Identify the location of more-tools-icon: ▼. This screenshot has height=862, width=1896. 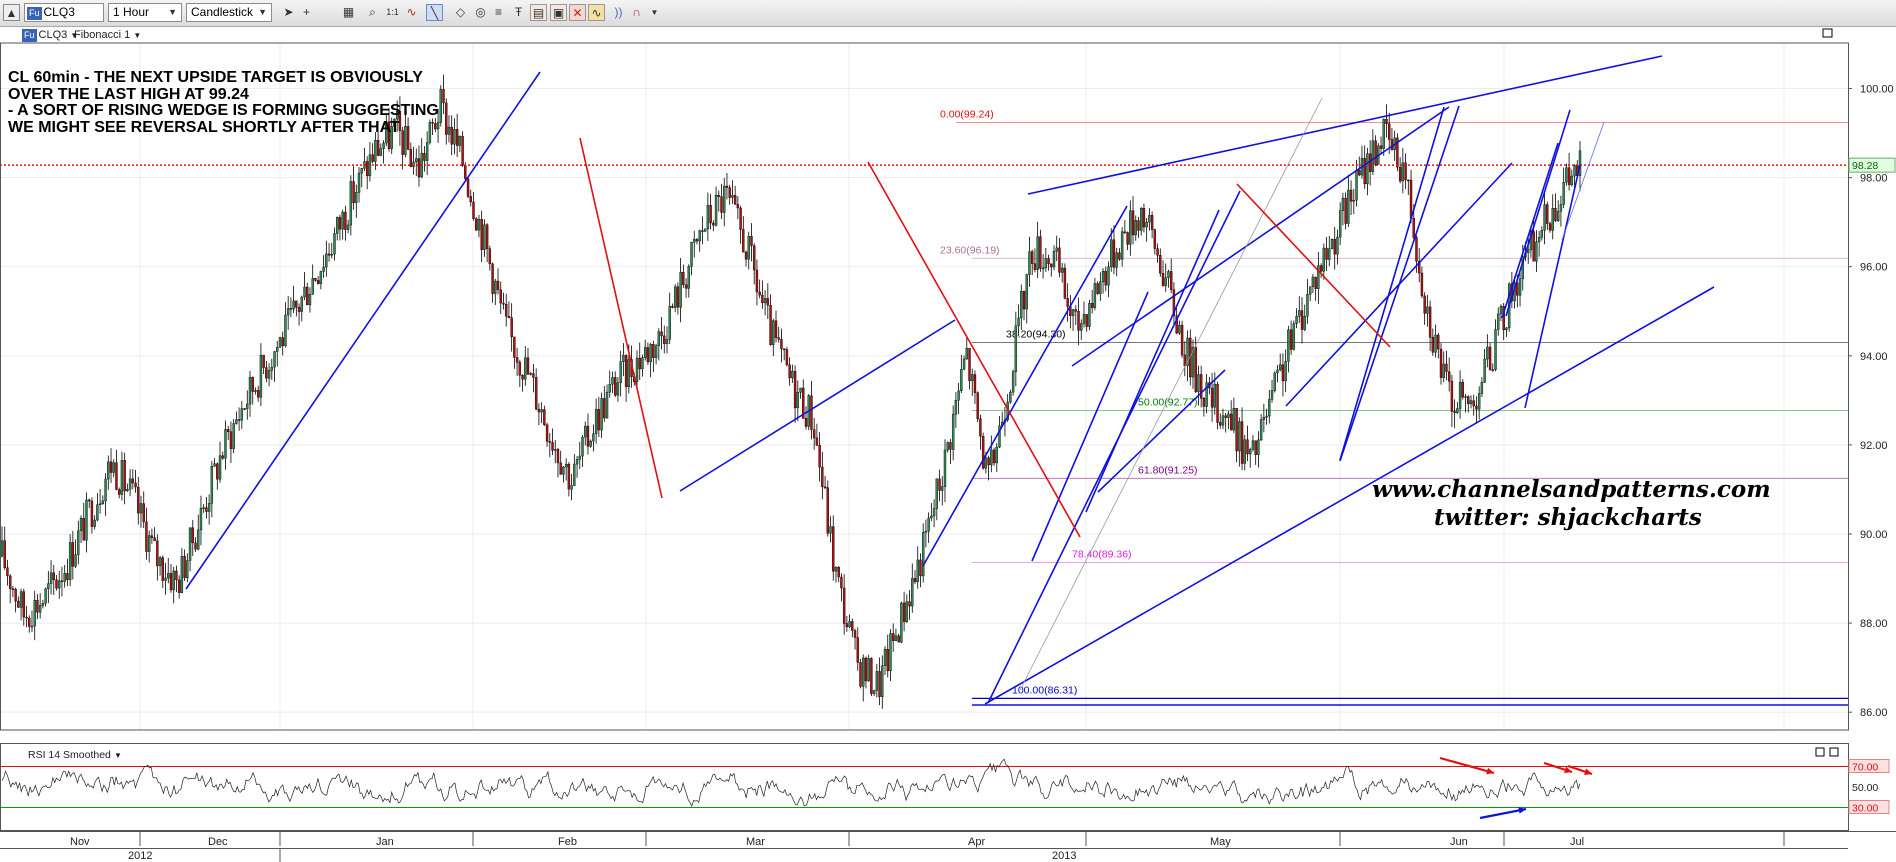
(654, 12).